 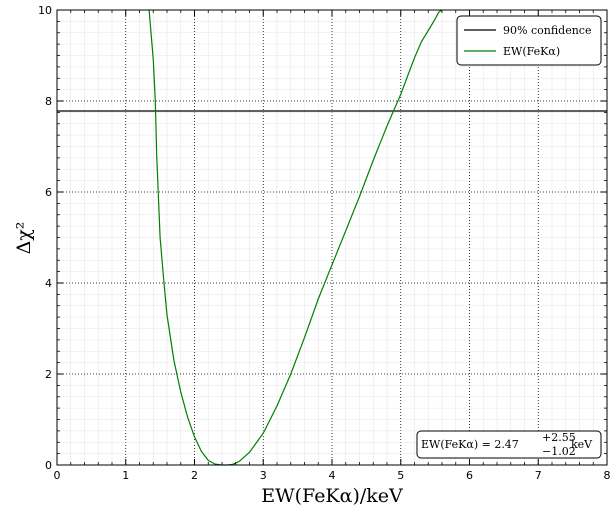 What do you see at coordinates (547, 30) in the screenshot?
I see `legend-label-confidence: 90% confidence` at bounding box center [547, 30].